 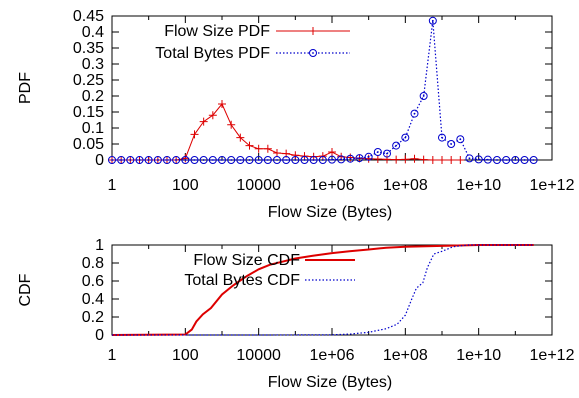 I want to click on x-axis-label: Flow Size (Bytes), so click(x=330, y=382).